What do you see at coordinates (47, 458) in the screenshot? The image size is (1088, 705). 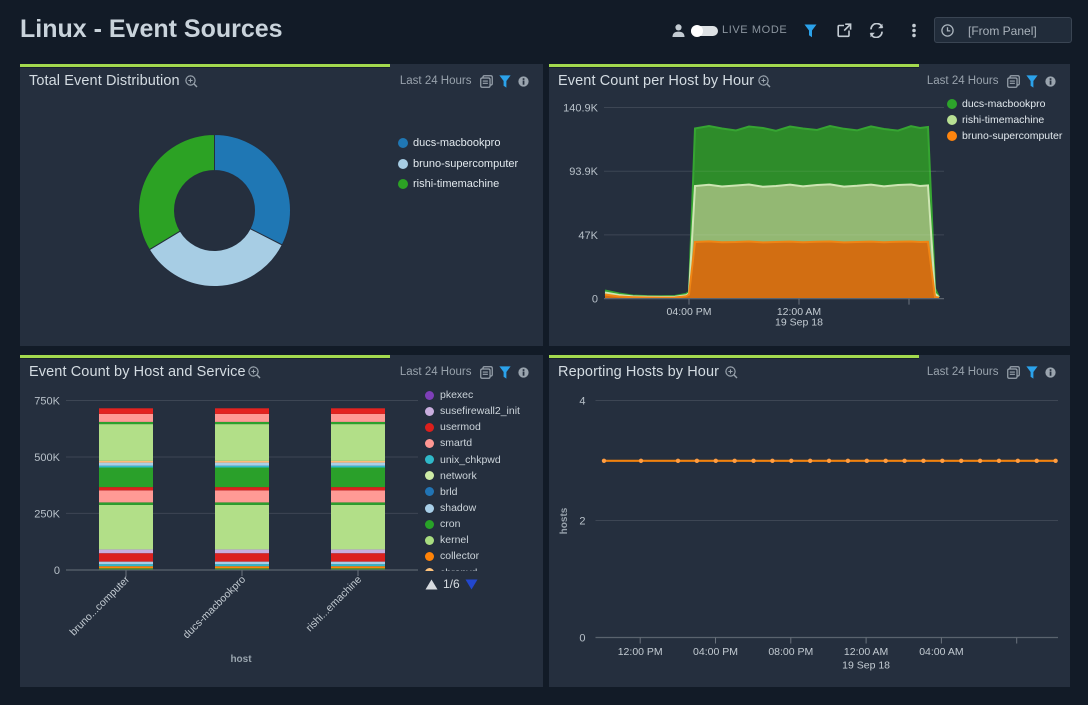 I see `svg-text: 500K` at bounding box center [47, 458].